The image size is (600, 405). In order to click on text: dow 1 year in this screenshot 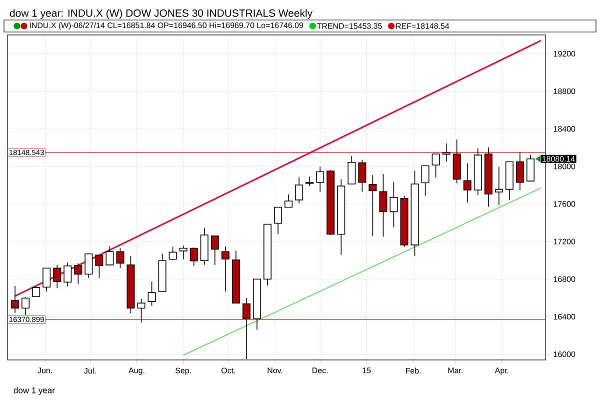, I will do `click(34, 391)`.